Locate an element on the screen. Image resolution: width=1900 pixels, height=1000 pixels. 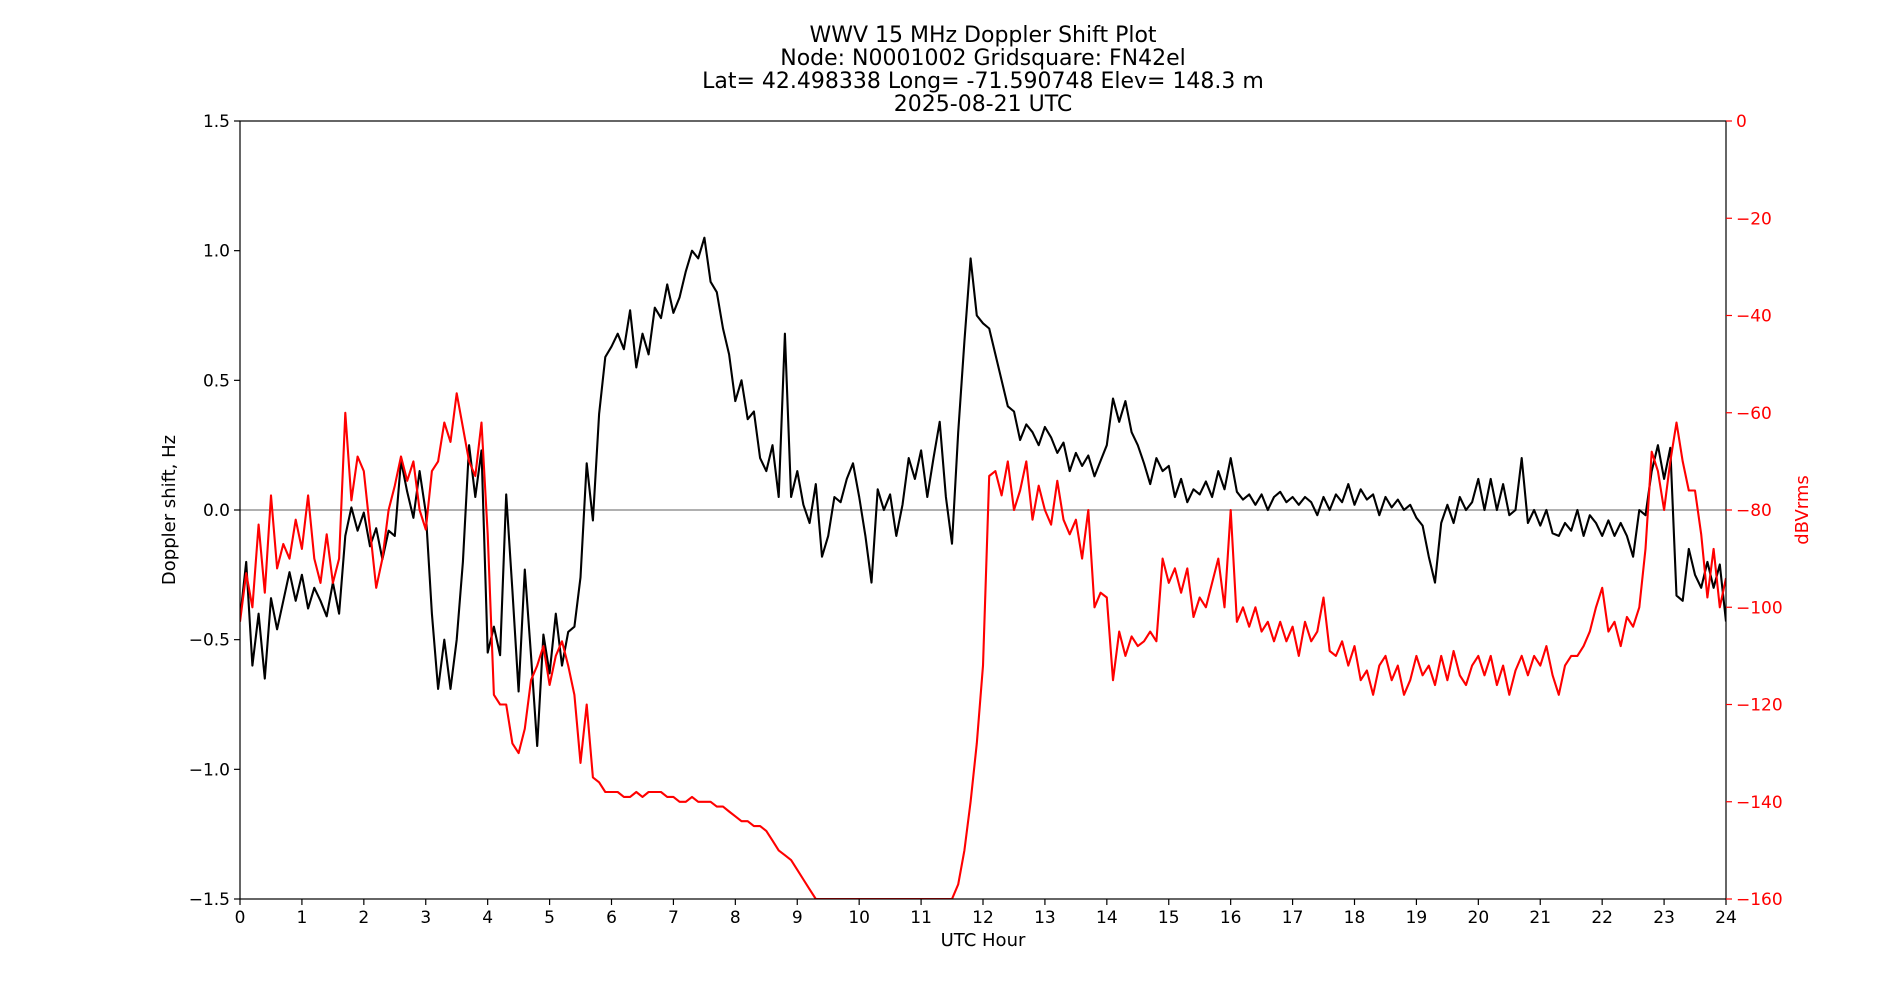
x-tick-label: 1 is located at coordinates (302, 918).